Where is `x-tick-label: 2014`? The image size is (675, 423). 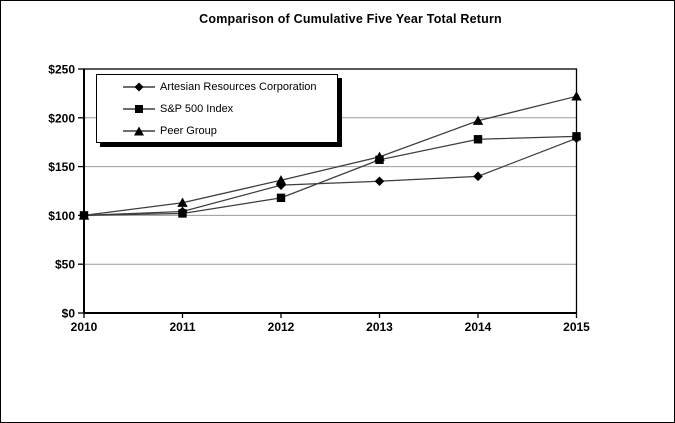 x-tick-label: 2014 is located at coordinates (478, 327).